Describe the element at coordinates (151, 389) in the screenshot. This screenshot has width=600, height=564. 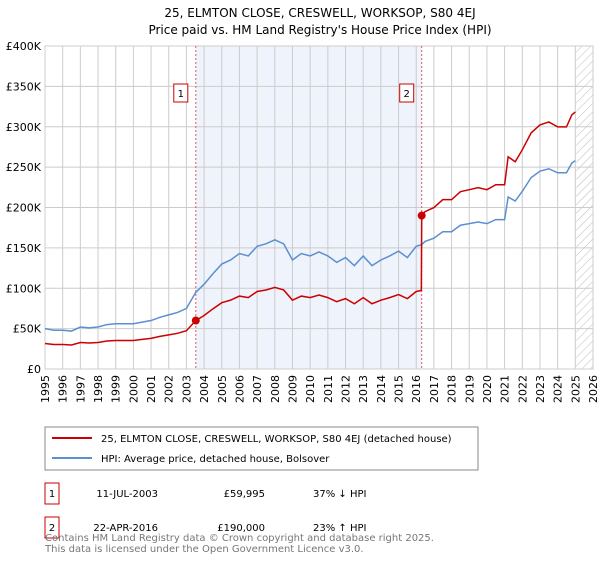
I see `x-tick-label: 2001` at that location.